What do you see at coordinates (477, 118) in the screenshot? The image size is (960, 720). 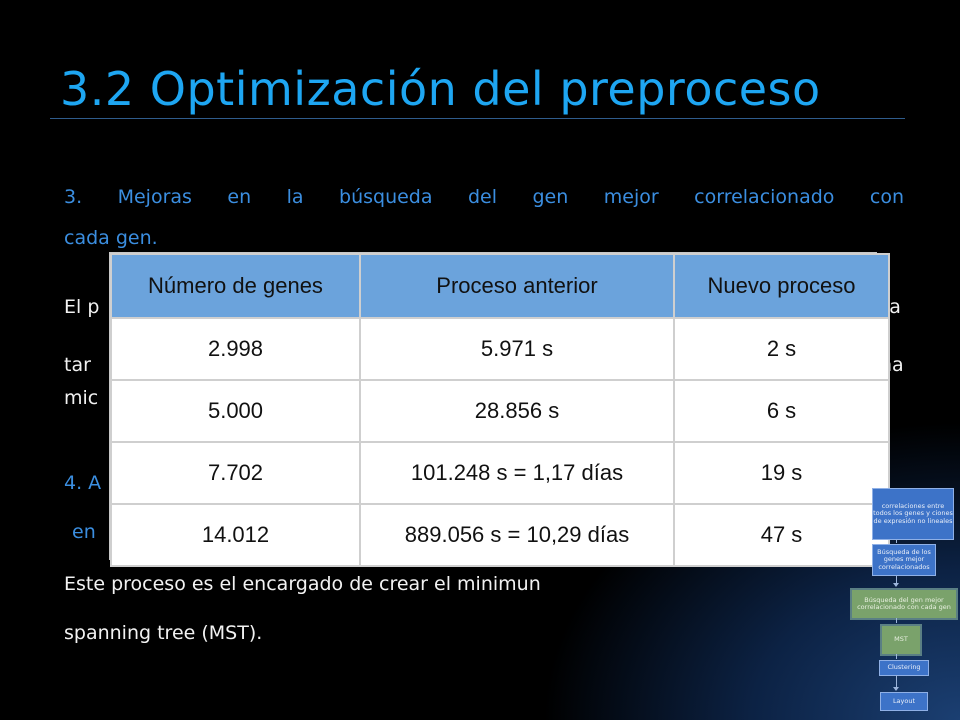 I see `title-underline` at bounding box center [477, 118].